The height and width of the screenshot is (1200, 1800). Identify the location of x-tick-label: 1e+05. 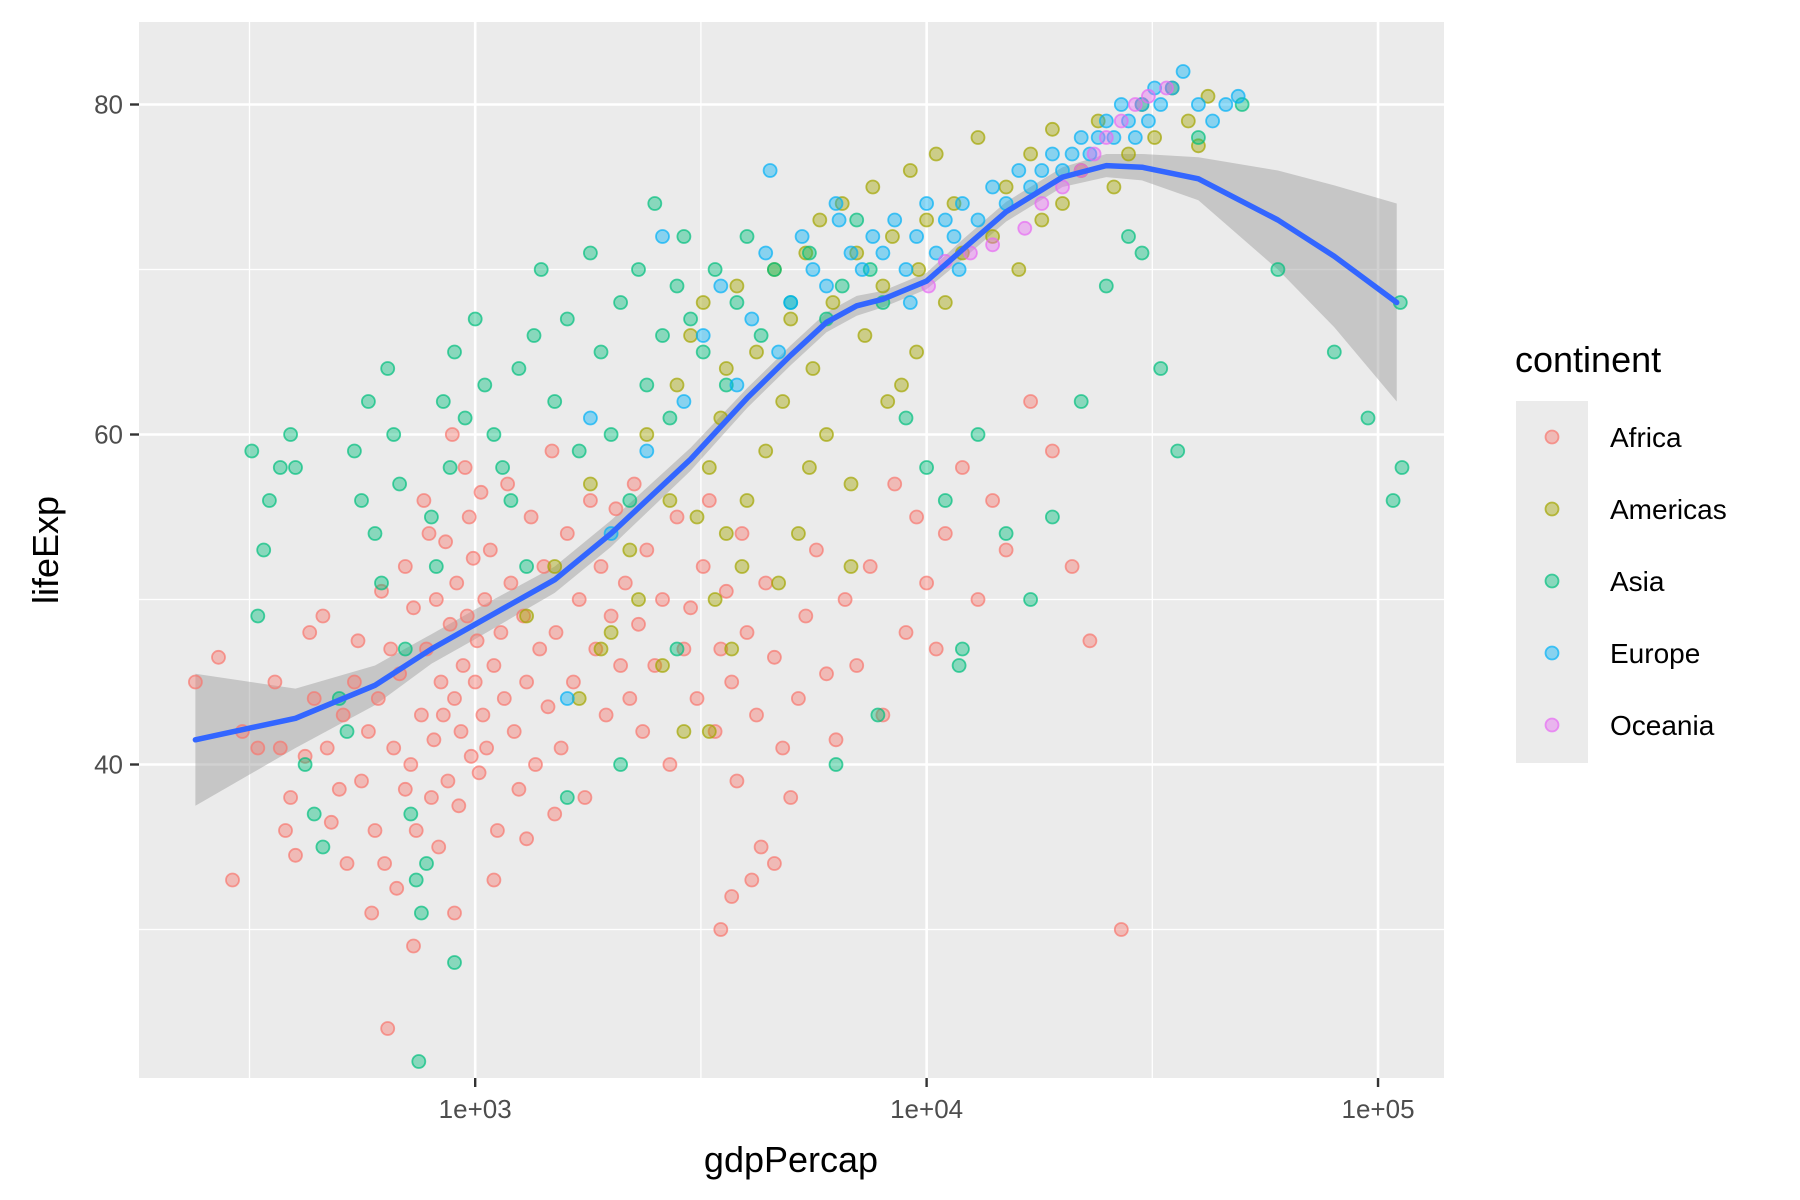
(1378, 1109).